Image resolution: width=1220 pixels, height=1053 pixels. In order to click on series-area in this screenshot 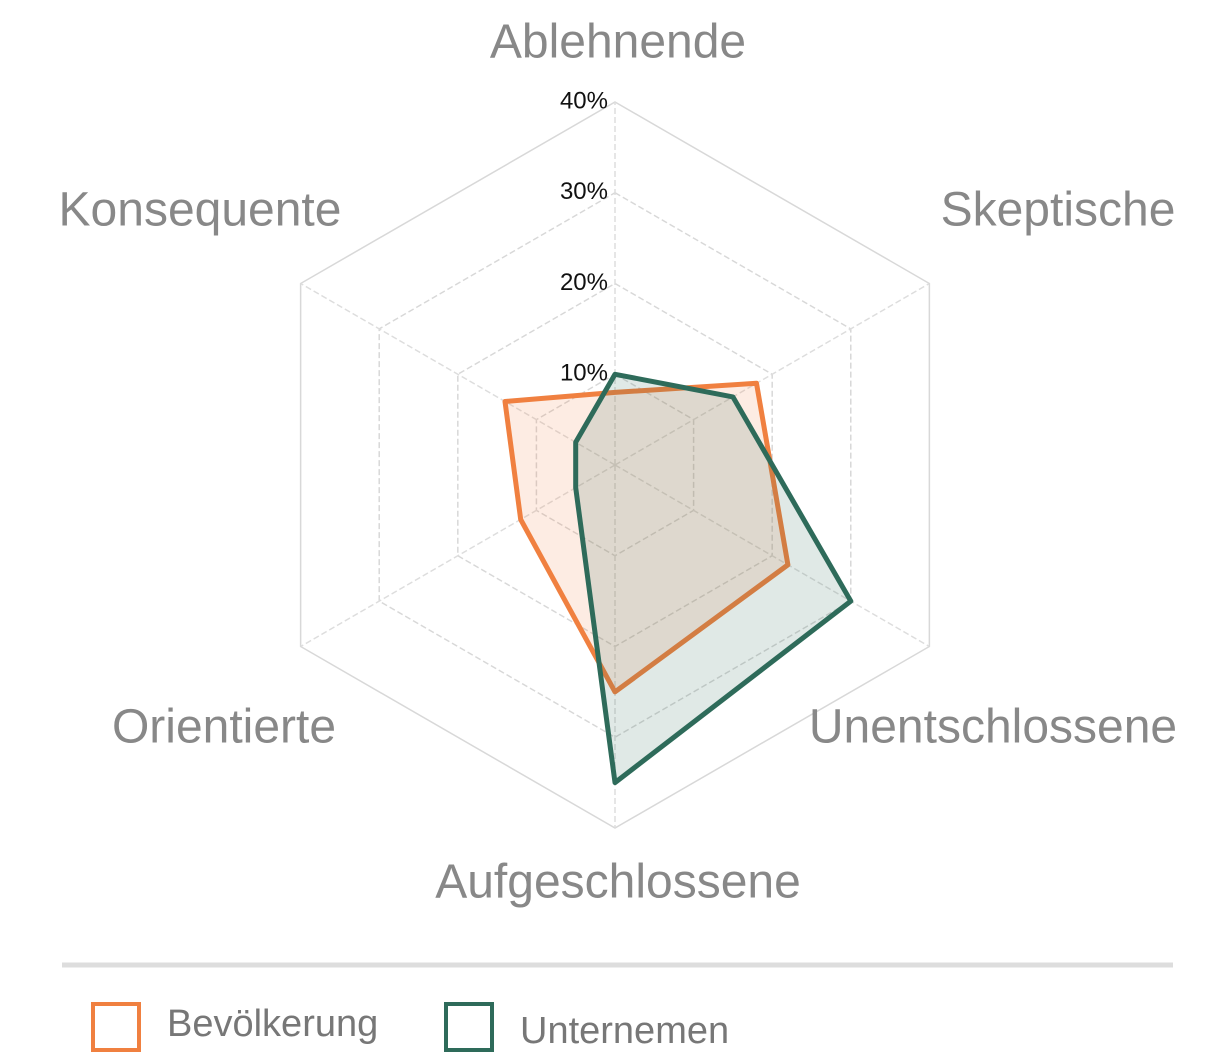, I will do `click(713, 578)`.